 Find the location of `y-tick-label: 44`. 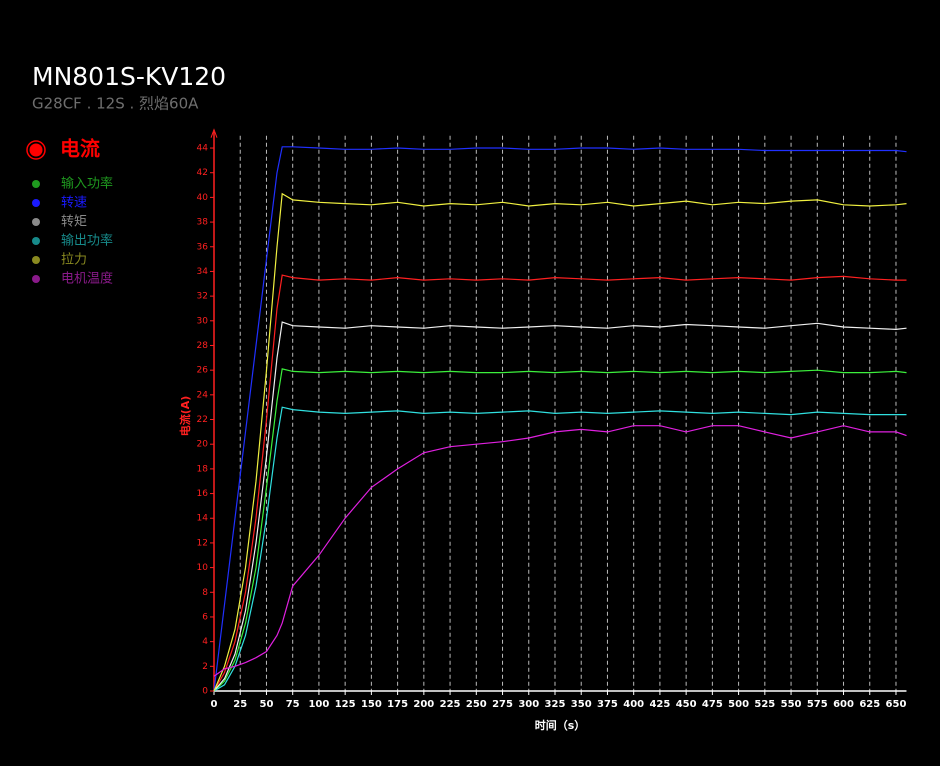

y-tick-label: 44 is located at coordinates (203, 149).